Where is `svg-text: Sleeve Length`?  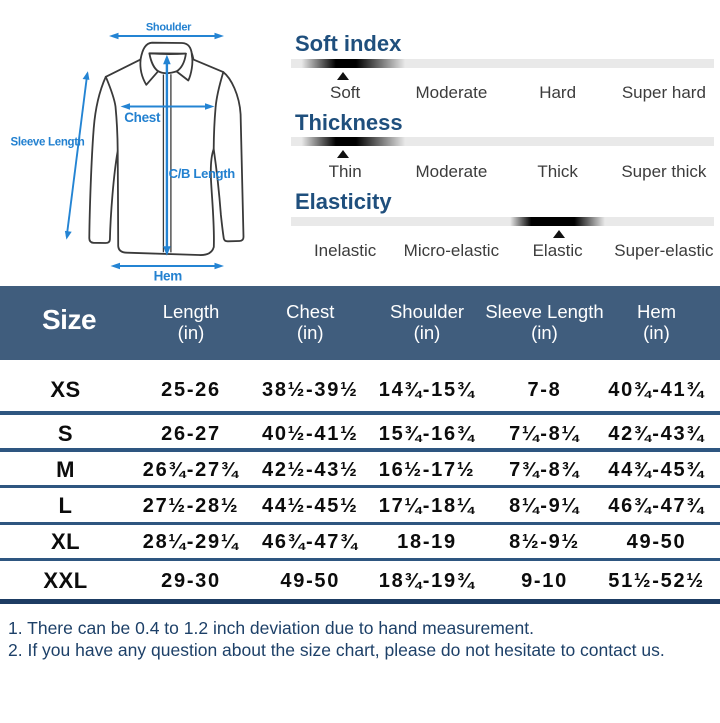
svg-text: Sleeve Length is located at coordinates (47, 143).